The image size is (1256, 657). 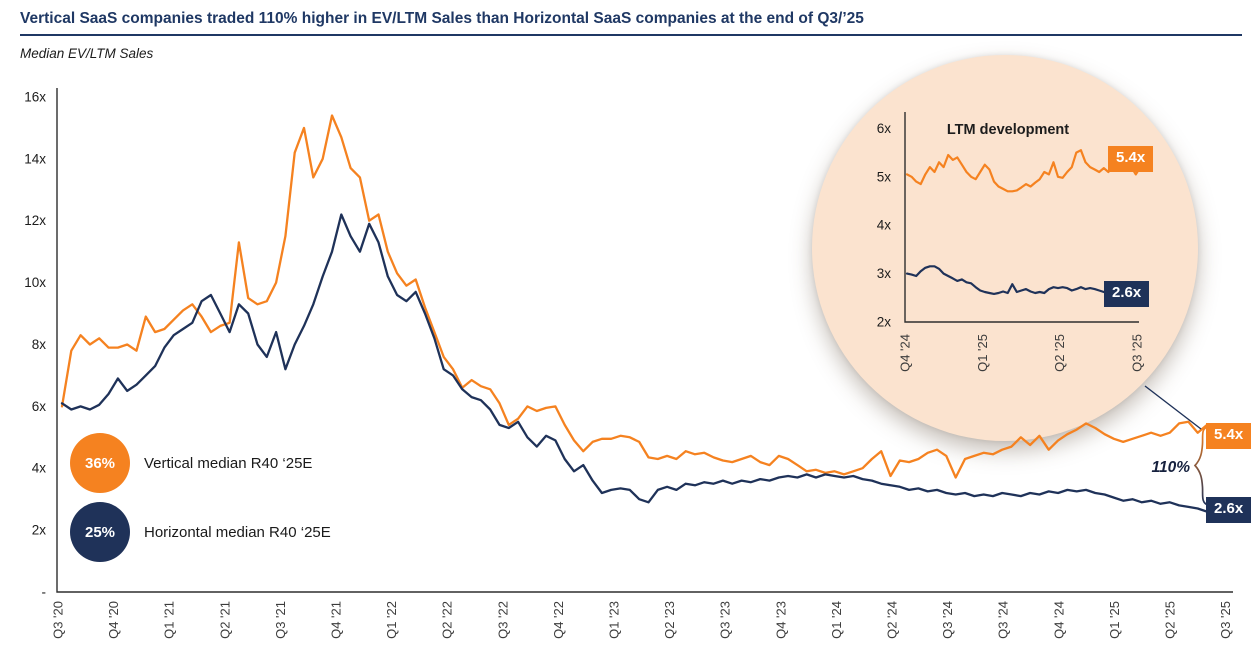 I want to click on main-y-tick-label: 12x, so click(x=35, y=220).